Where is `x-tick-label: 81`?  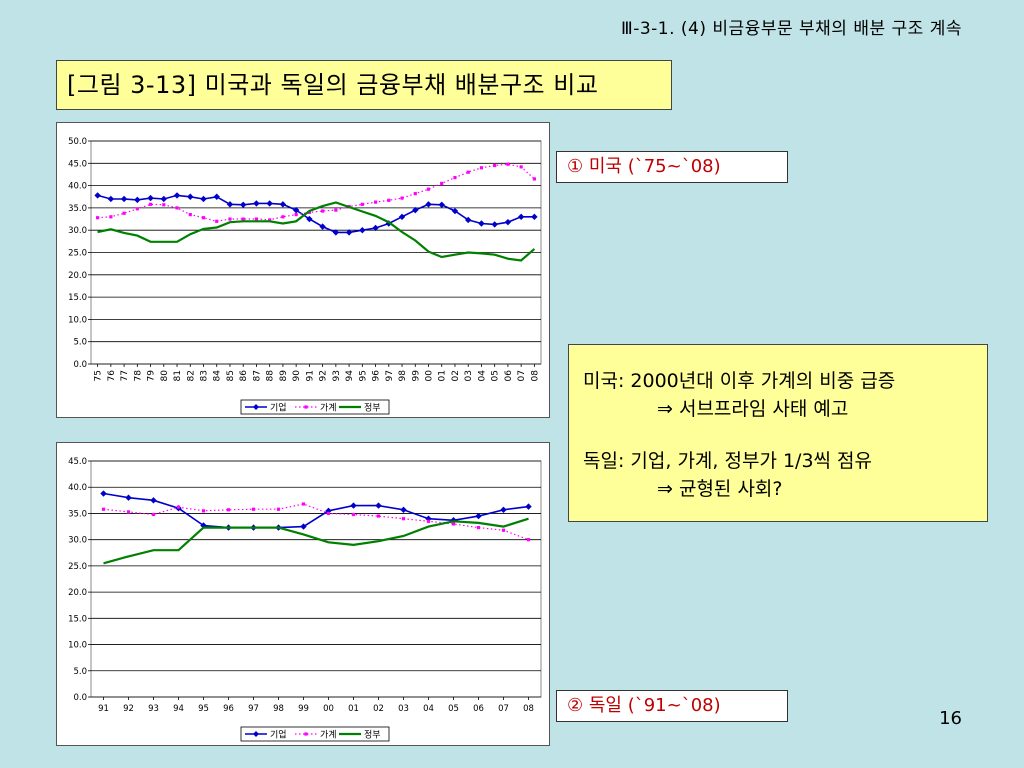 x-tick-label: 81 is located at coordinates (178, 375).